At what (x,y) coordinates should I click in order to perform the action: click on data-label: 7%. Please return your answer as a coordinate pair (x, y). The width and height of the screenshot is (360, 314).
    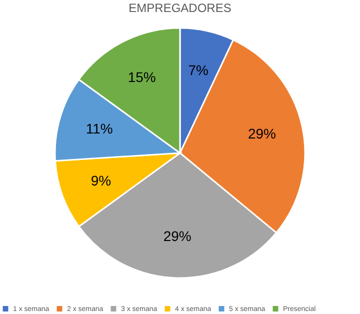
    Looking at the image, I should click on (198, 70).